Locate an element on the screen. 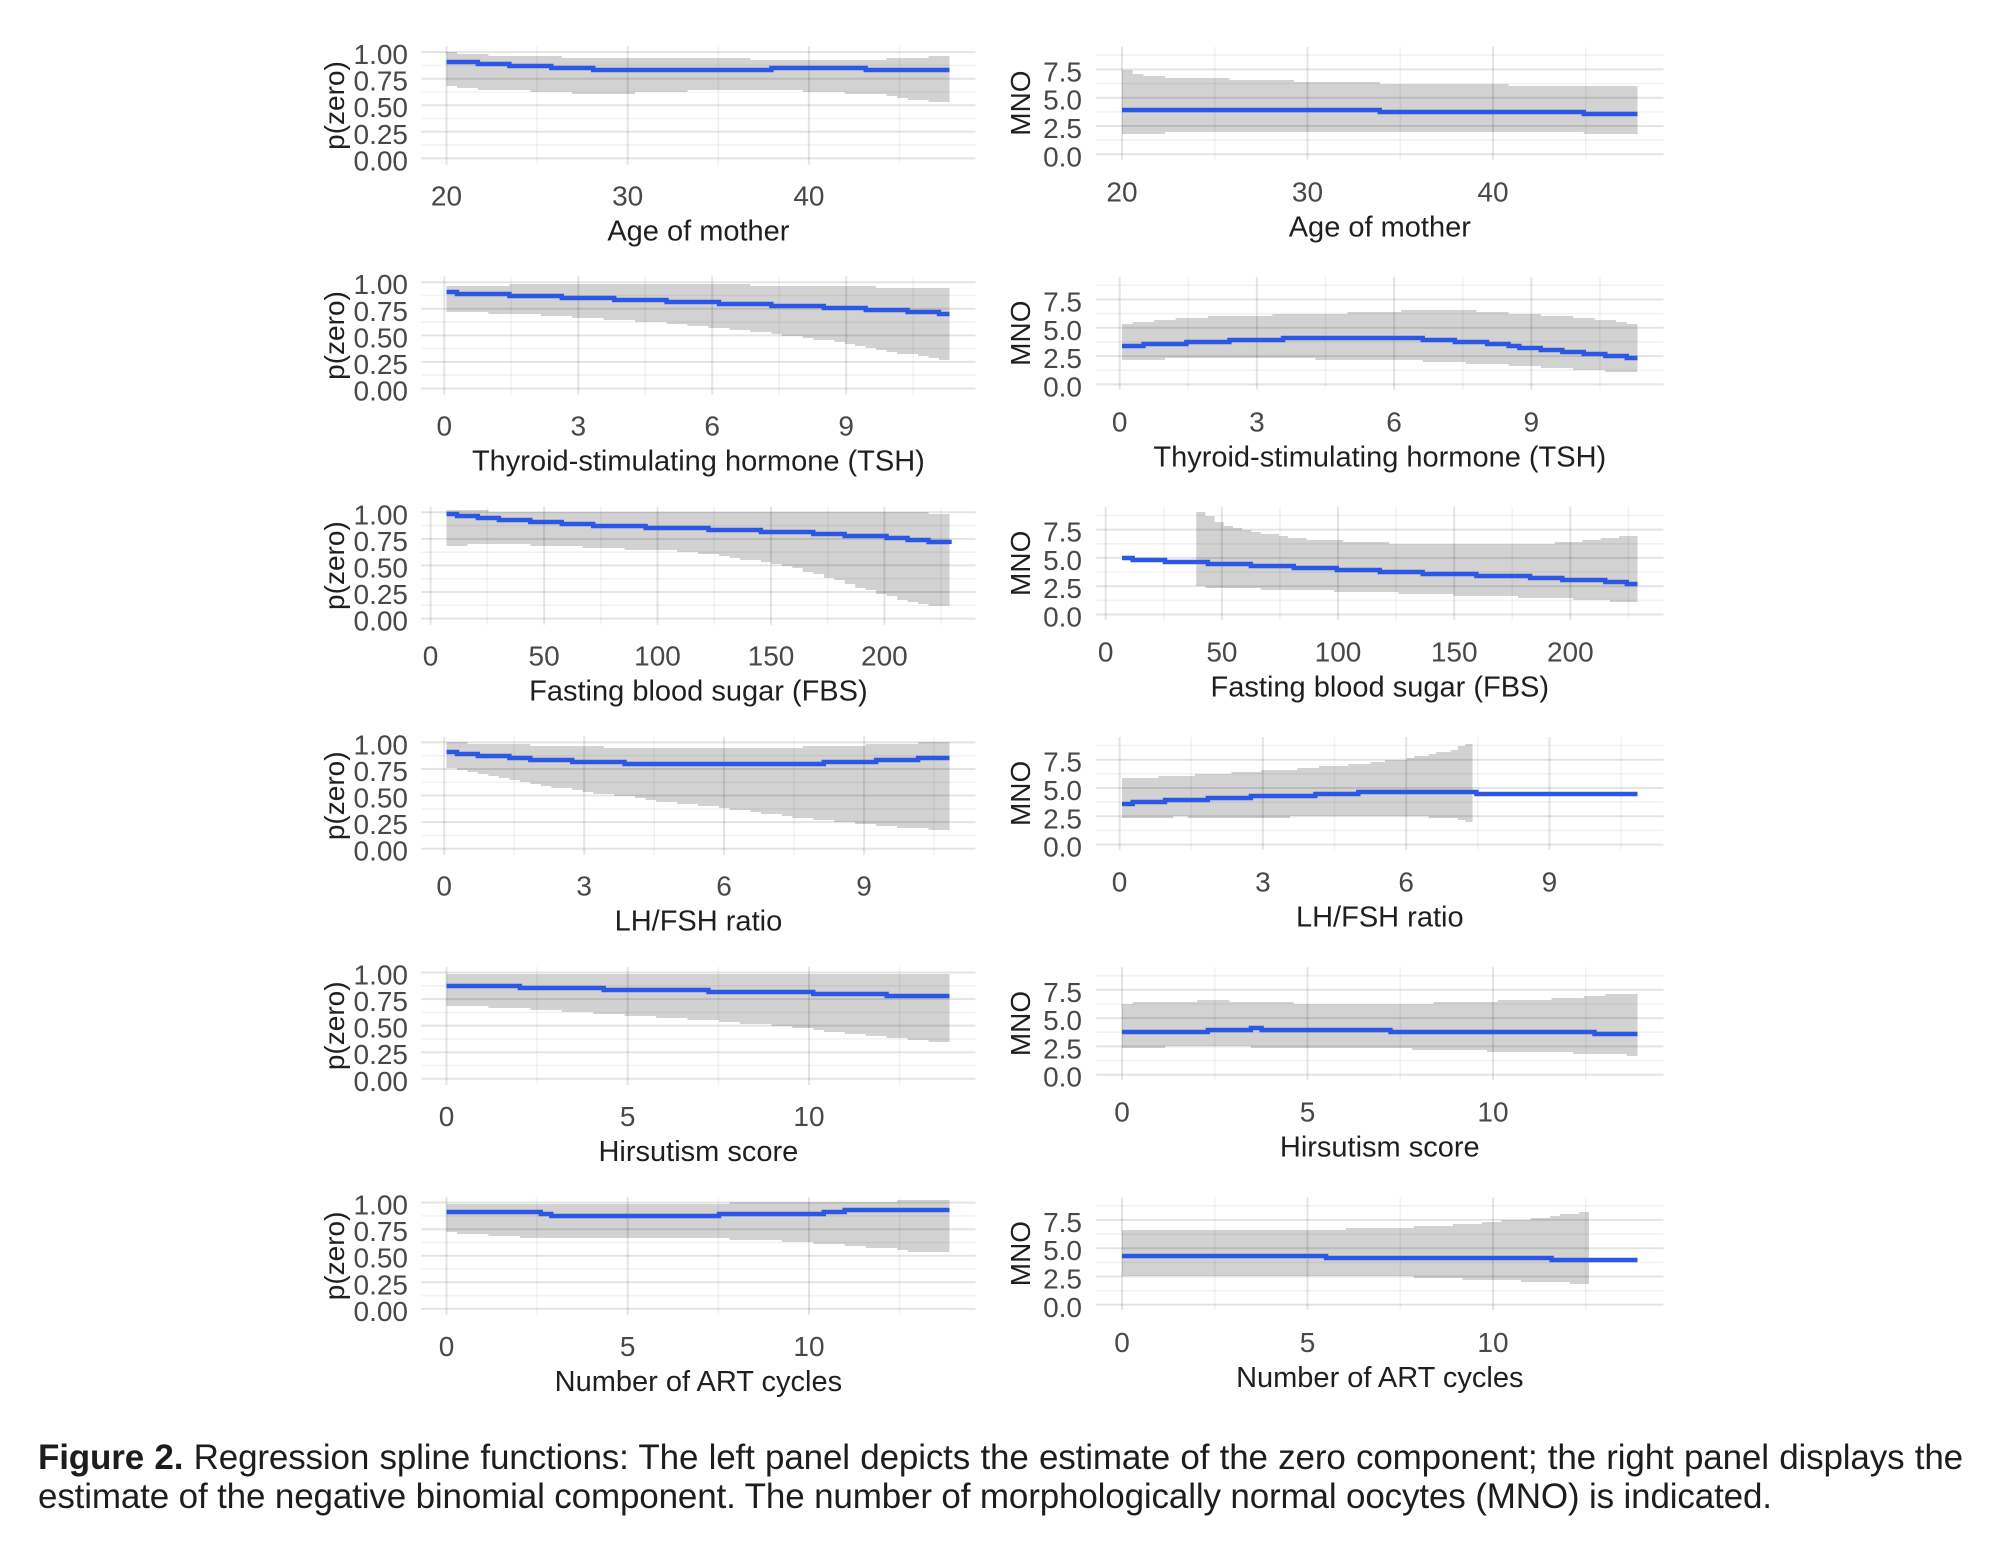 The width and height of the screenshot is (2000, 1558). svg-text: 30 is located at coordinates (1307, 191).